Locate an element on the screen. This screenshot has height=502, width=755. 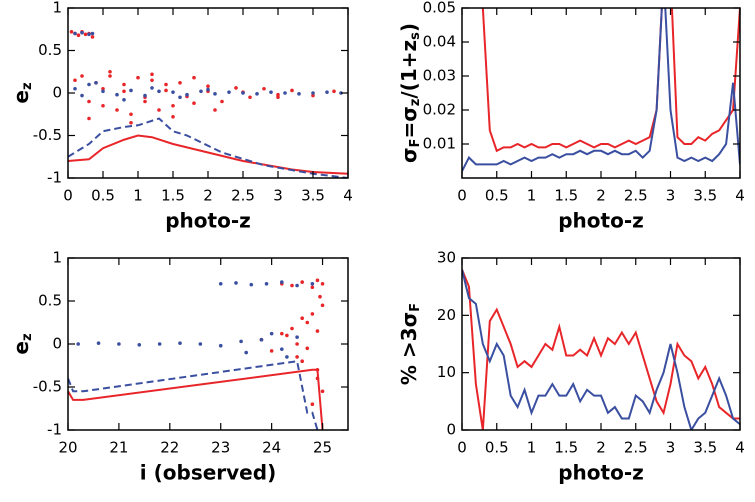
x-tick-label: 25 is located at coordinates (322, 448).